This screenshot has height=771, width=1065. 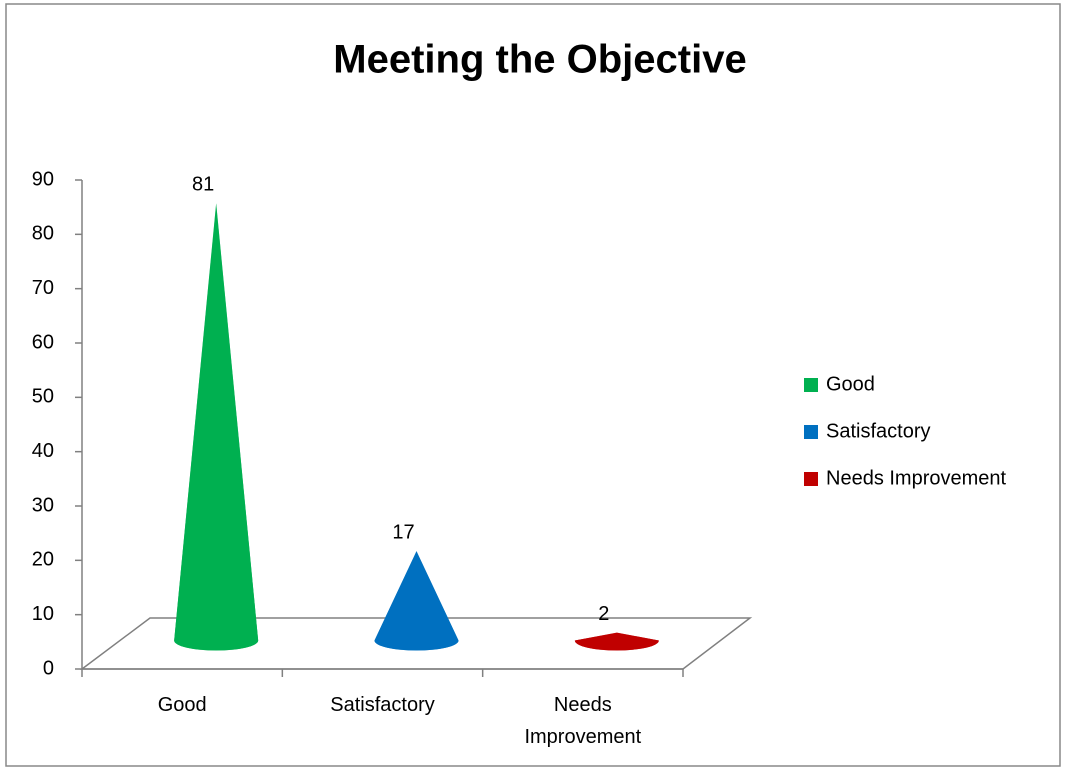 I want to click on y-tick-label: 90, so click(x=43, y=179).